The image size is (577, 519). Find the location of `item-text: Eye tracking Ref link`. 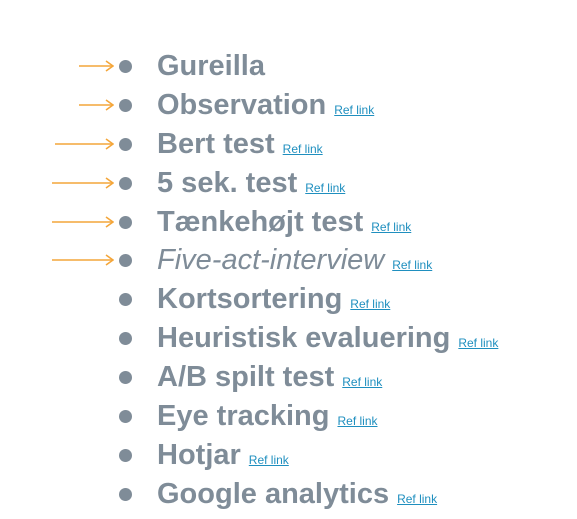

item-text: Eye tracking Ref link is located at coordinates (267, 416).